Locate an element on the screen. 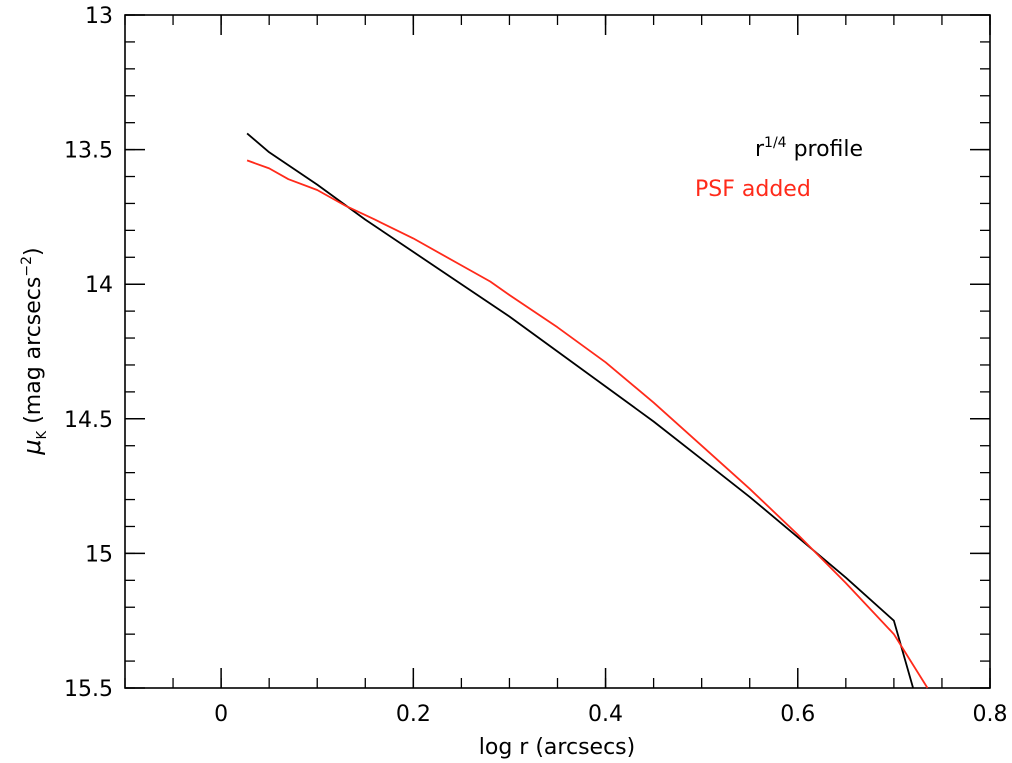 This screenshot has height=763, width=1012. x-tick-label: 0.4 is located at coordinates (605, 714).